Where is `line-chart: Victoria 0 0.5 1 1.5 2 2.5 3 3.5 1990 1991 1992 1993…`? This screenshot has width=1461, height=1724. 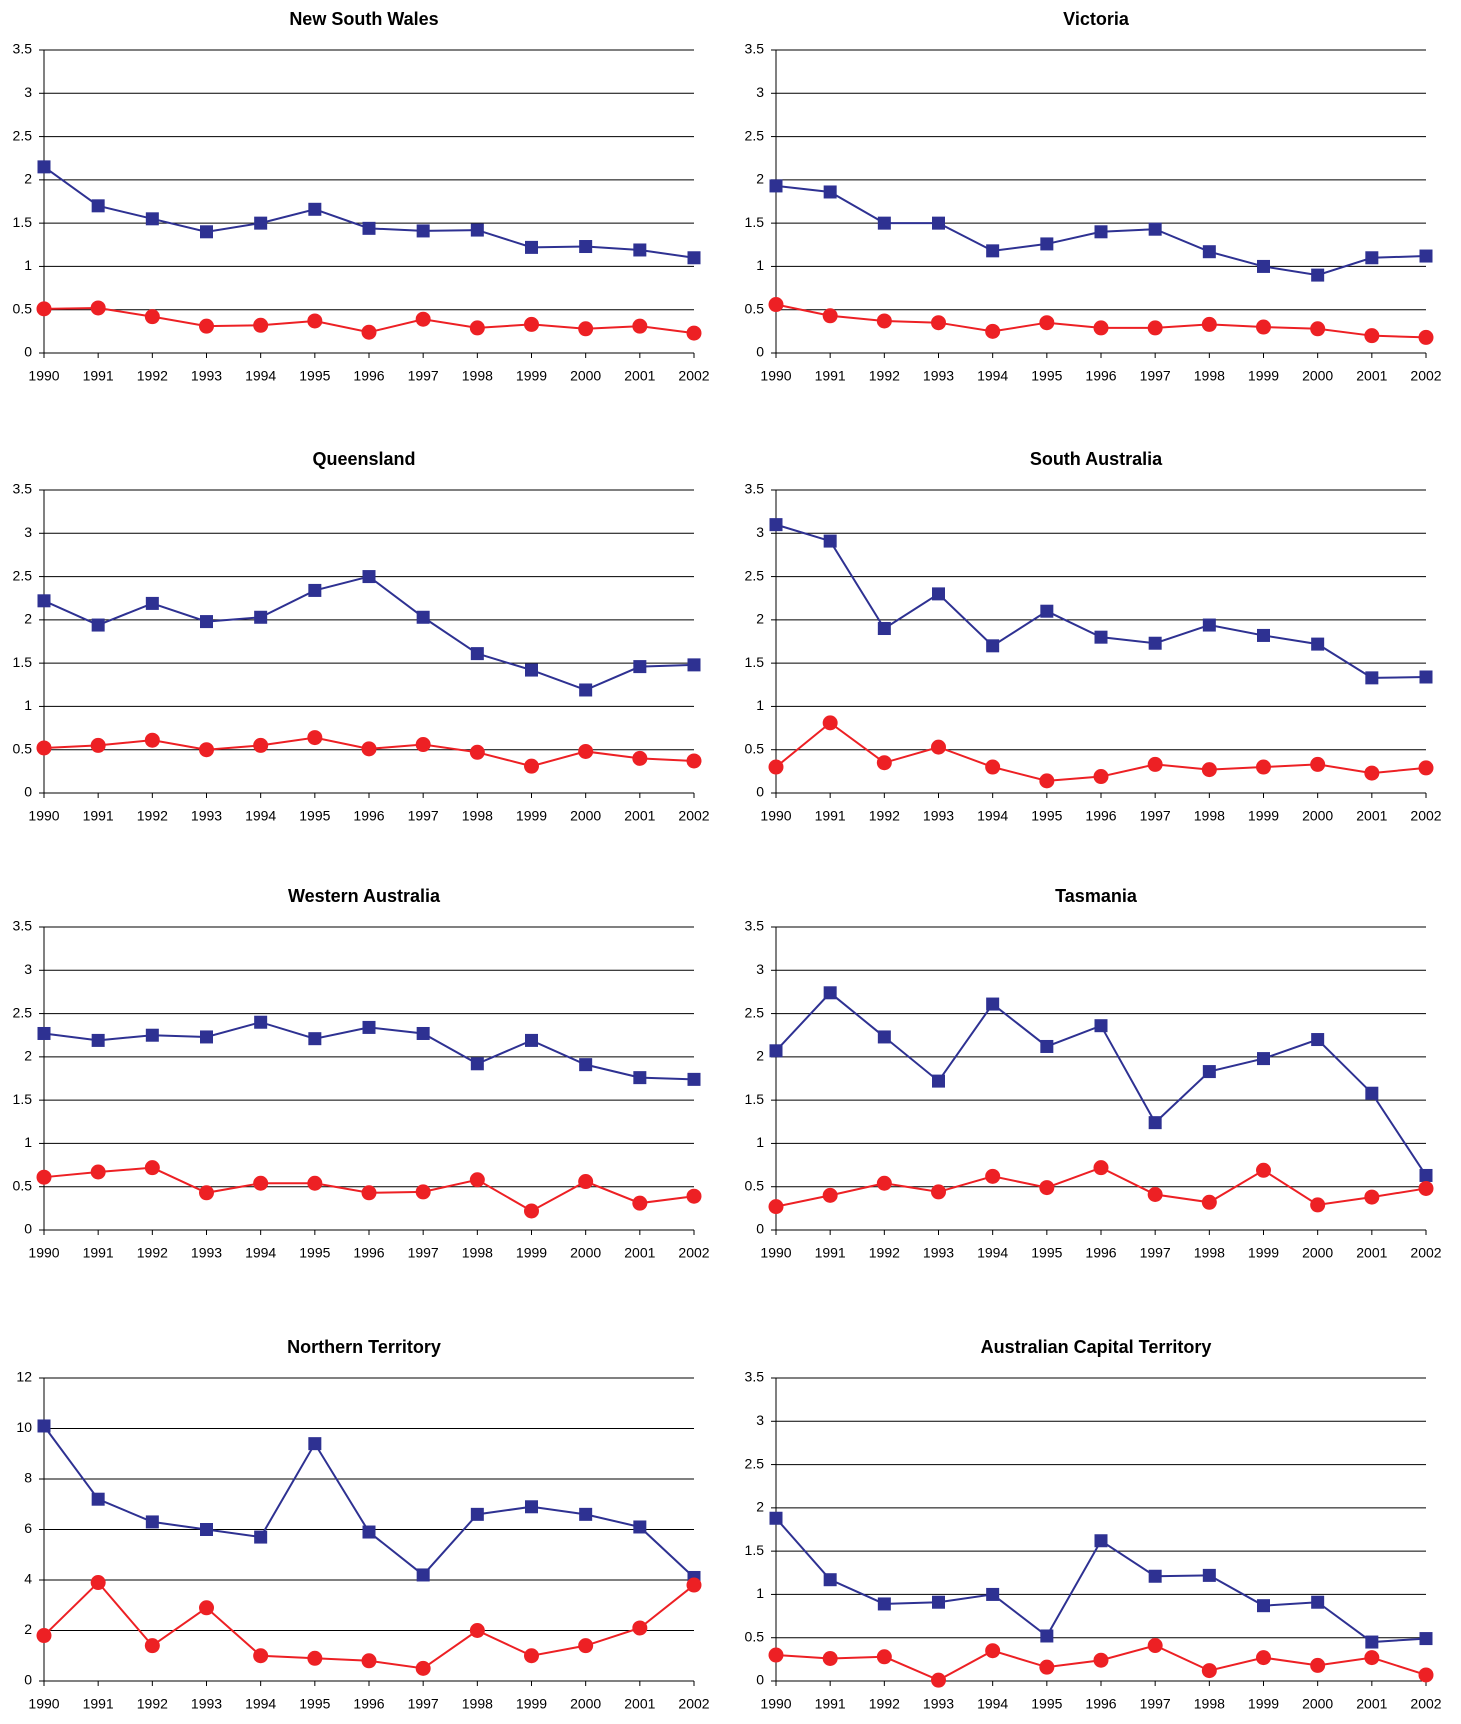
line-chart: Victoria 0 0.5 1 1.5 2 2.5 3 3.5 1990 1991 1992 1993… is located at coordinates (1093, 196).